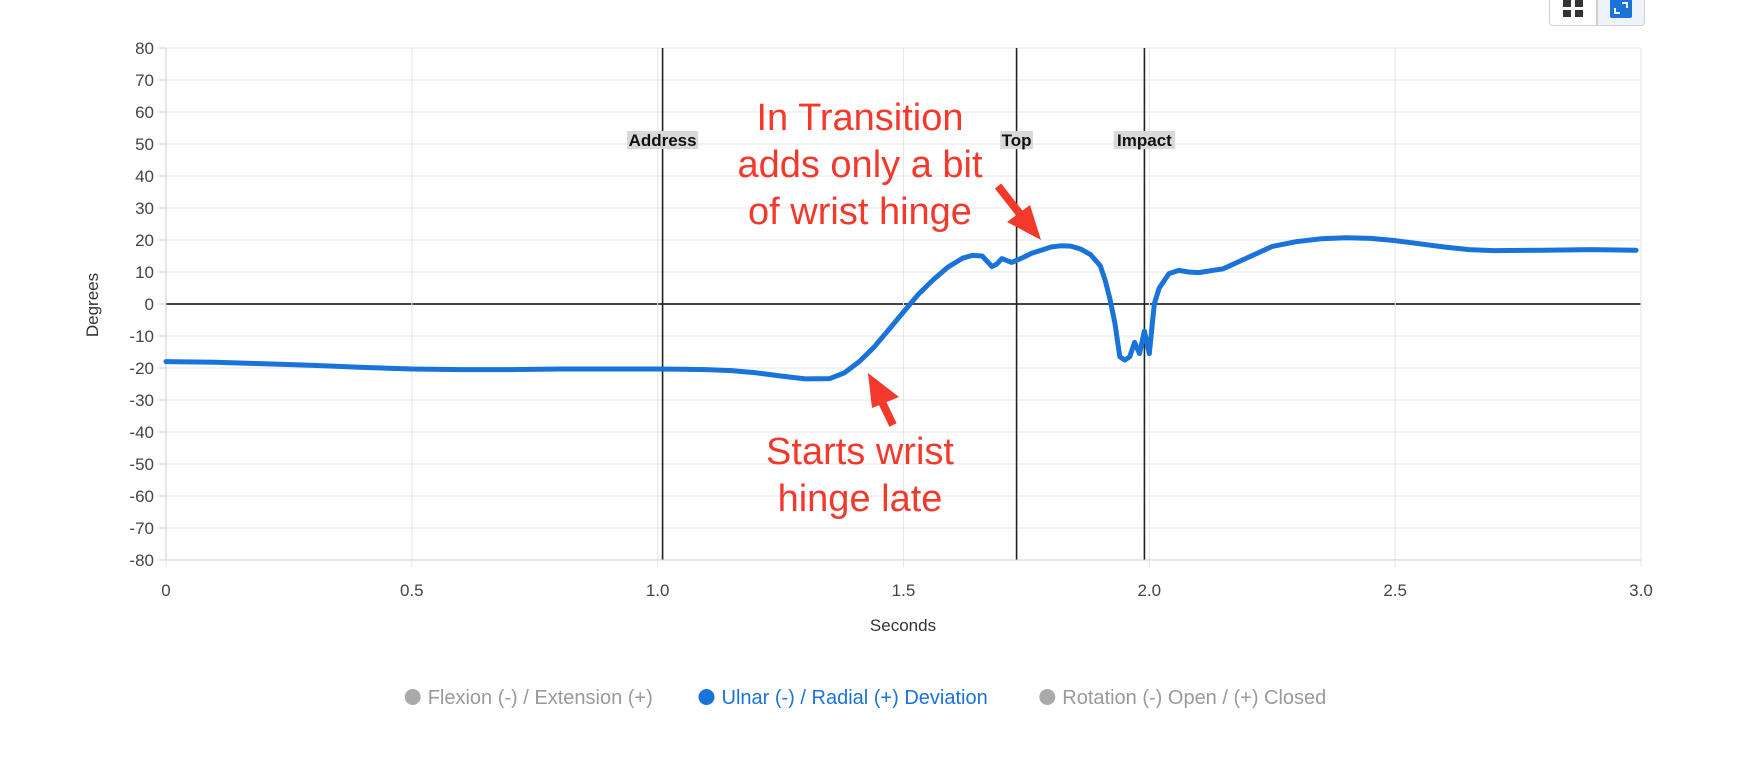  Describe the element at coordinates (165, 590) in the screenshot. I see `x-tick-label: 0` at that location.